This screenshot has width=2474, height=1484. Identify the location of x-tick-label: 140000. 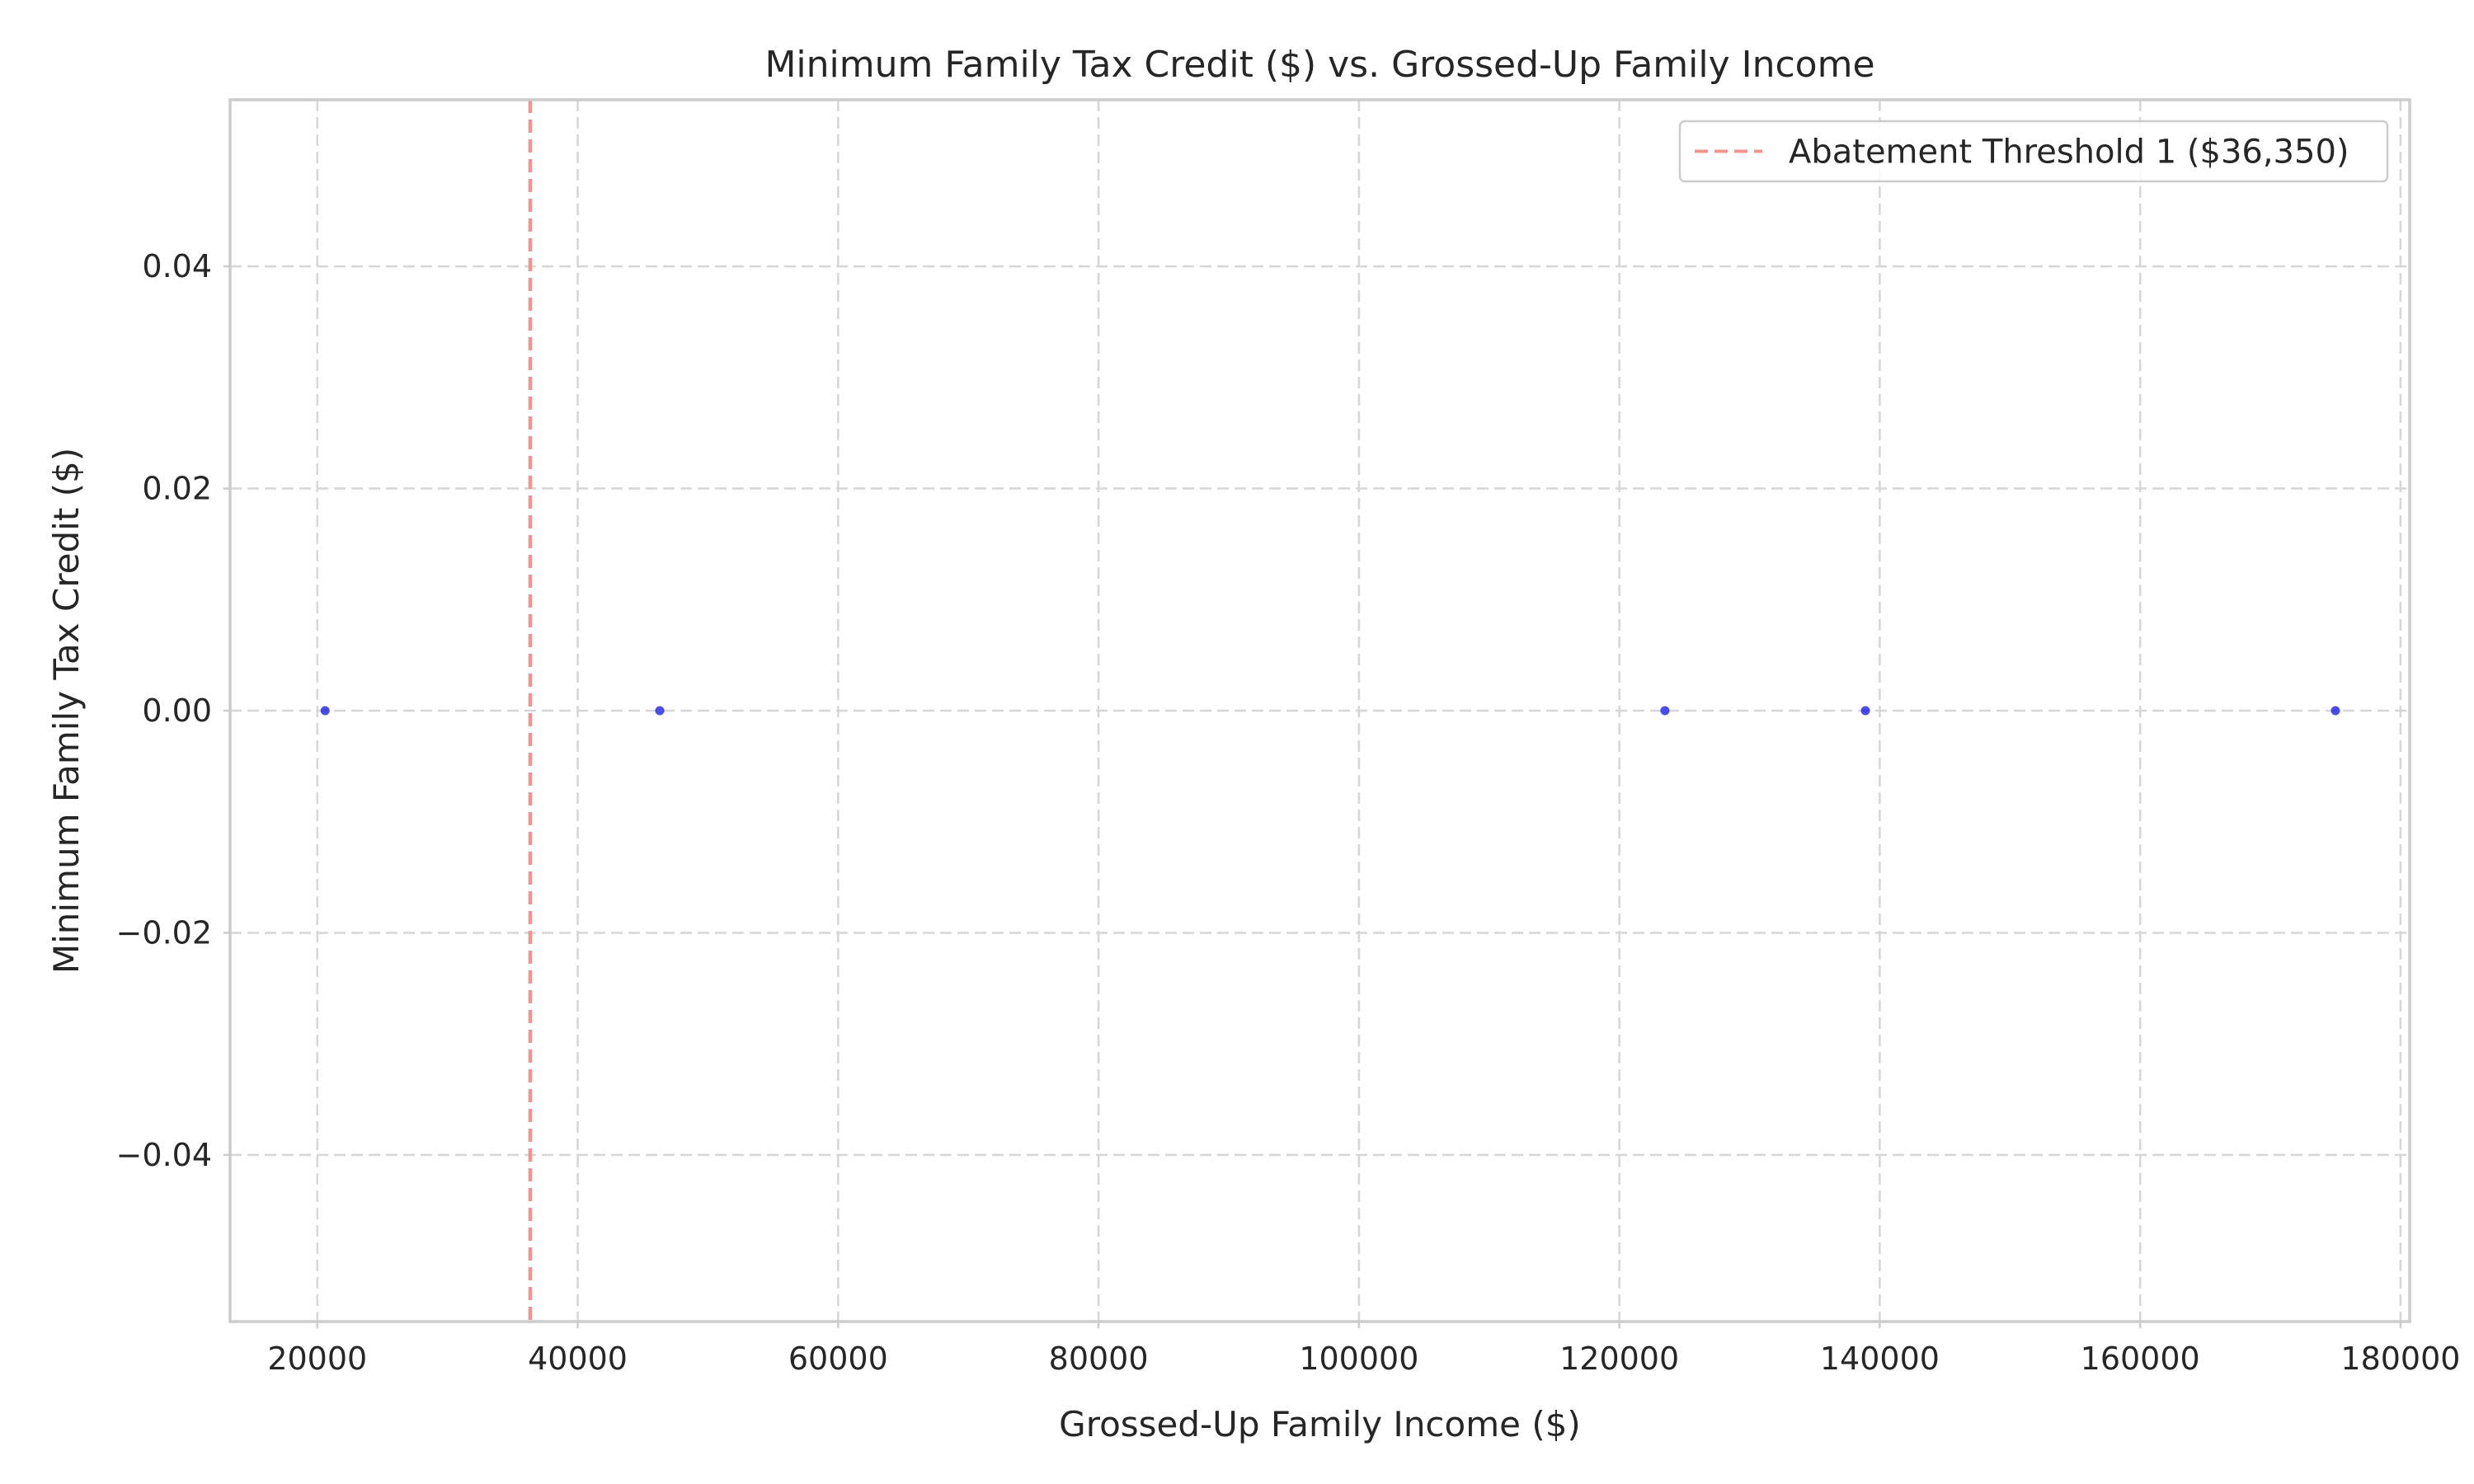
(1880, 1359).